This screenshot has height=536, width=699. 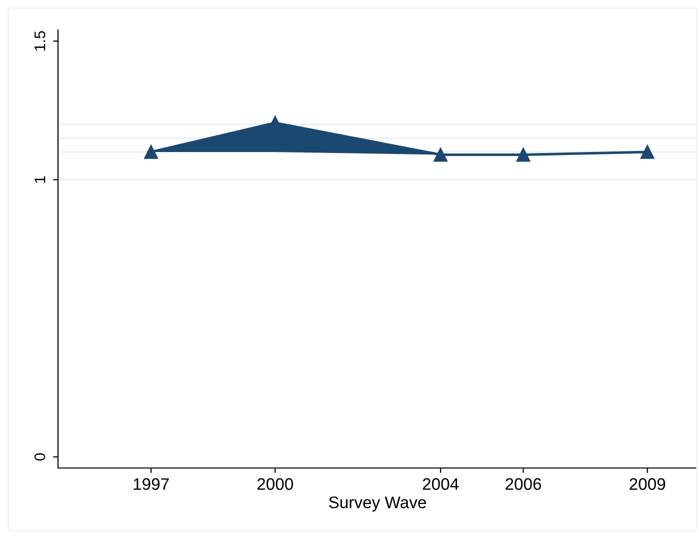 I want to click on x-axis-title: Survey Wave, so click(x=377, y=504).